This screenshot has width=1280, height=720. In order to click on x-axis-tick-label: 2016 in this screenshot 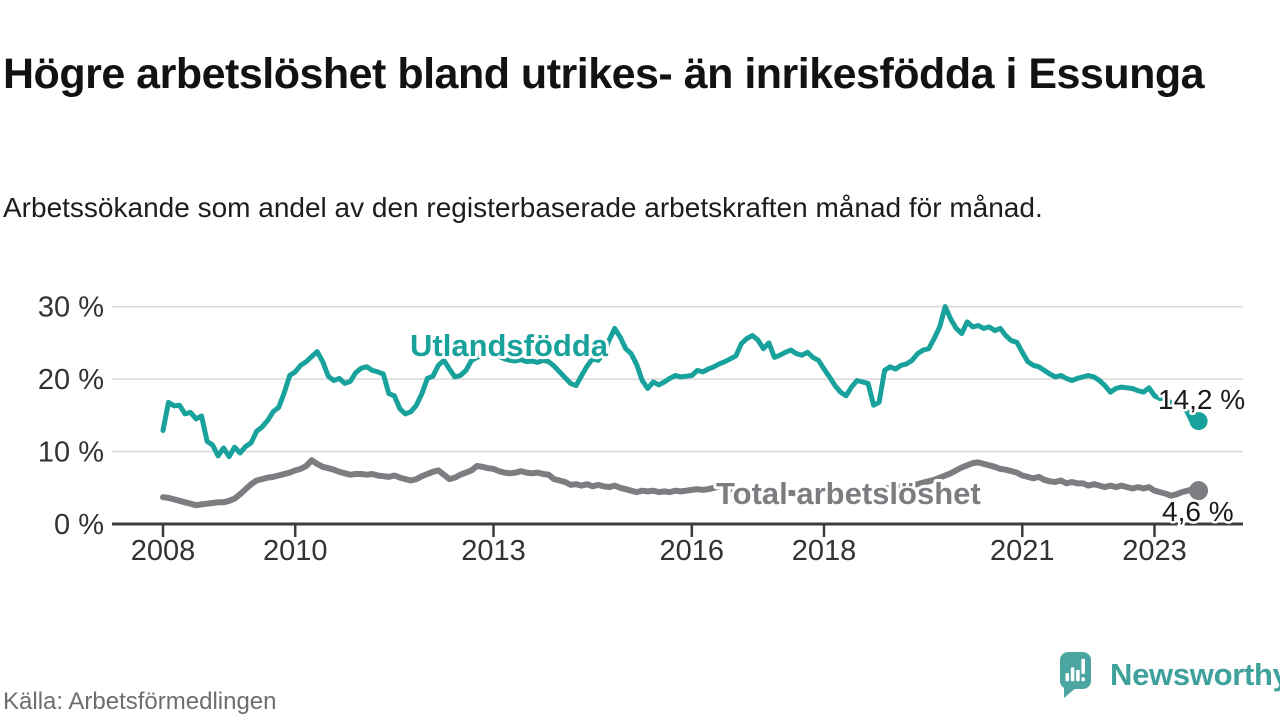, I will do `click(692, 551)`.